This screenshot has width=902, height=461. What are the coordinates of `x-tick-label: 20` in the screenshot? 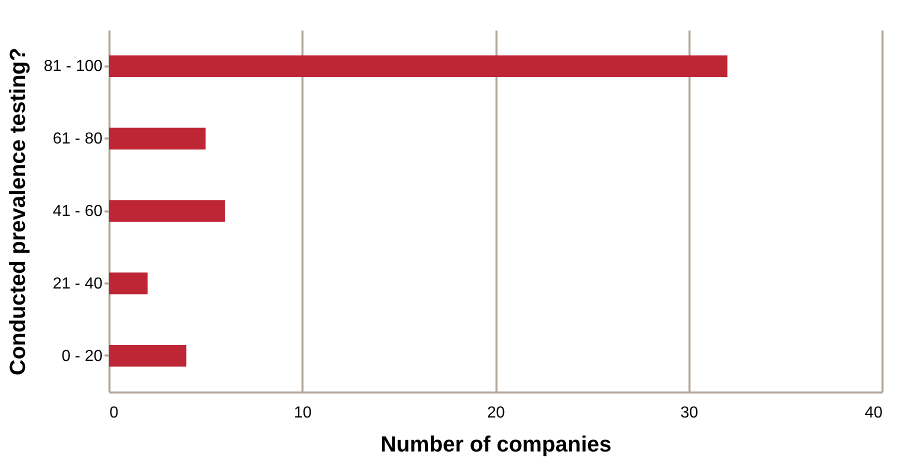 It's located at (496, 413).